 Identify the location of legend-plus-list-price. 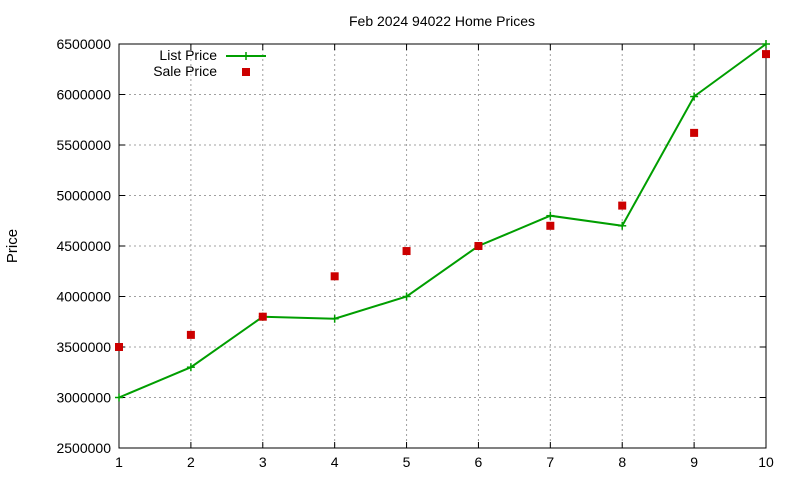
(246, 56).